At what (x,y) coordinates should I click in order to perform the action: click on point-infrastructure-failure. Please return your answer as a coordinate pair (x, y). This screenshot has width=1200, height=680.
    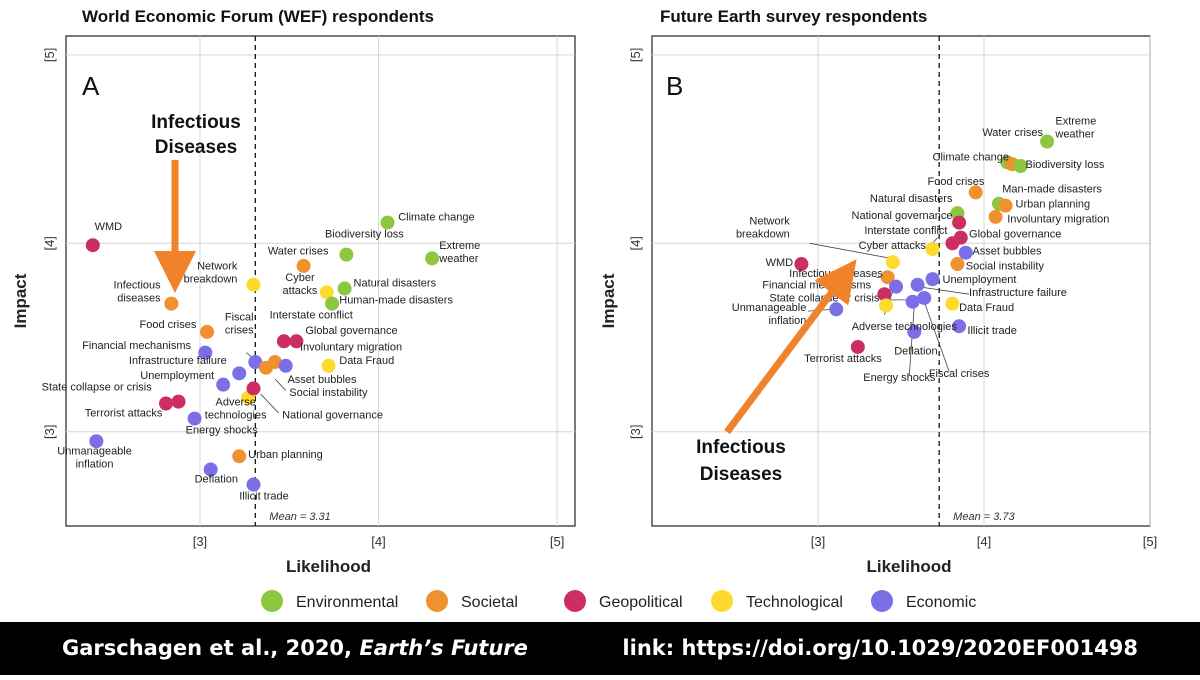
    Looking at the image, I should click on (917, 284).